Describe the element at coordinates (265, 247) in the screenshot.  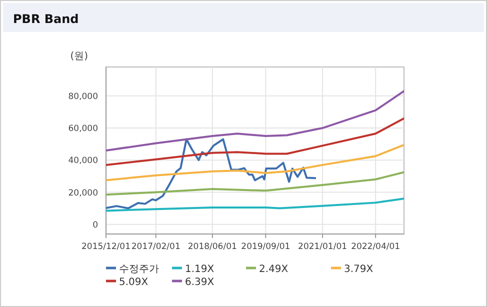
I see `x-tick-label: 2019/09/01` at that location.